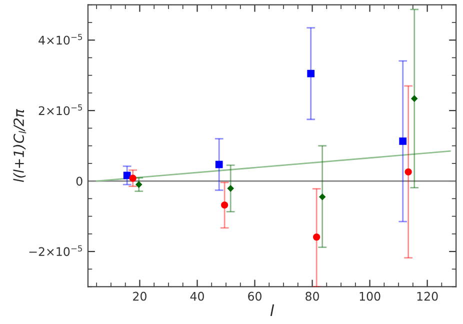 This screenshot has width=463, height=324. I want to click on y-tick-label: 2×10$^{−5}$, so click(60, 110).